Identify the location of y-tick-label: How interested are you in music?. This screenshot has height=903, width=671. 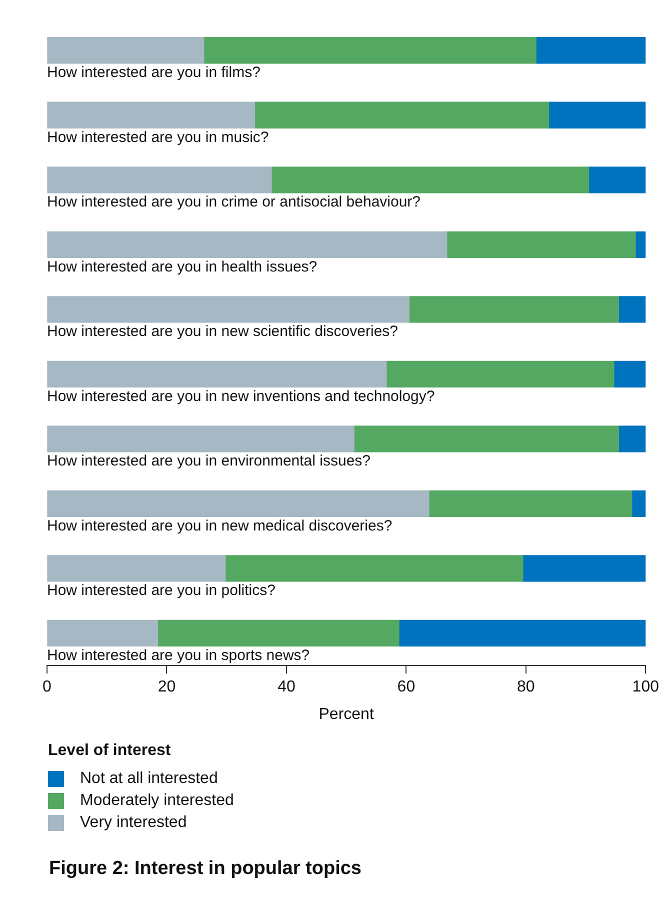
(158, 137).